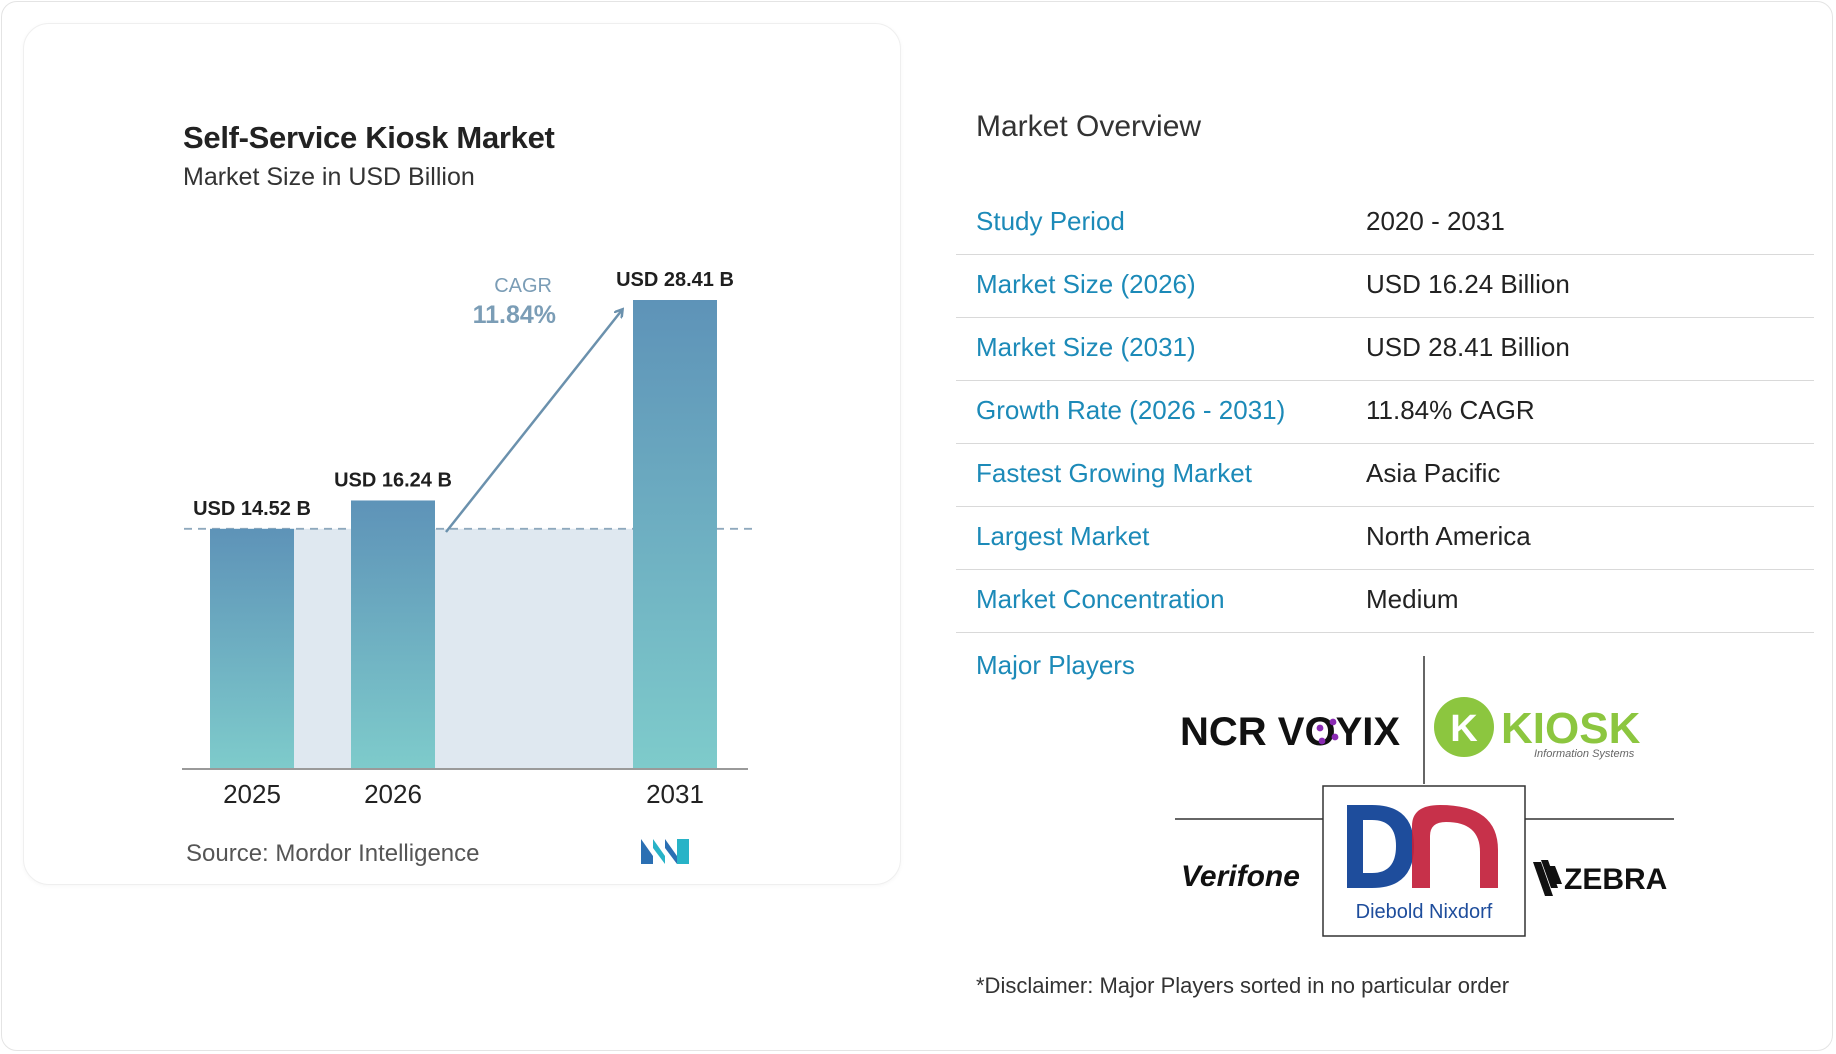 Image resolution: width=1836 pixels, height=1054 pixels. What do you see at coordinates (393, 480) in the screenshot?
I see `bar-value-label: USD 16.24 B` at bounding box center [393, 480].